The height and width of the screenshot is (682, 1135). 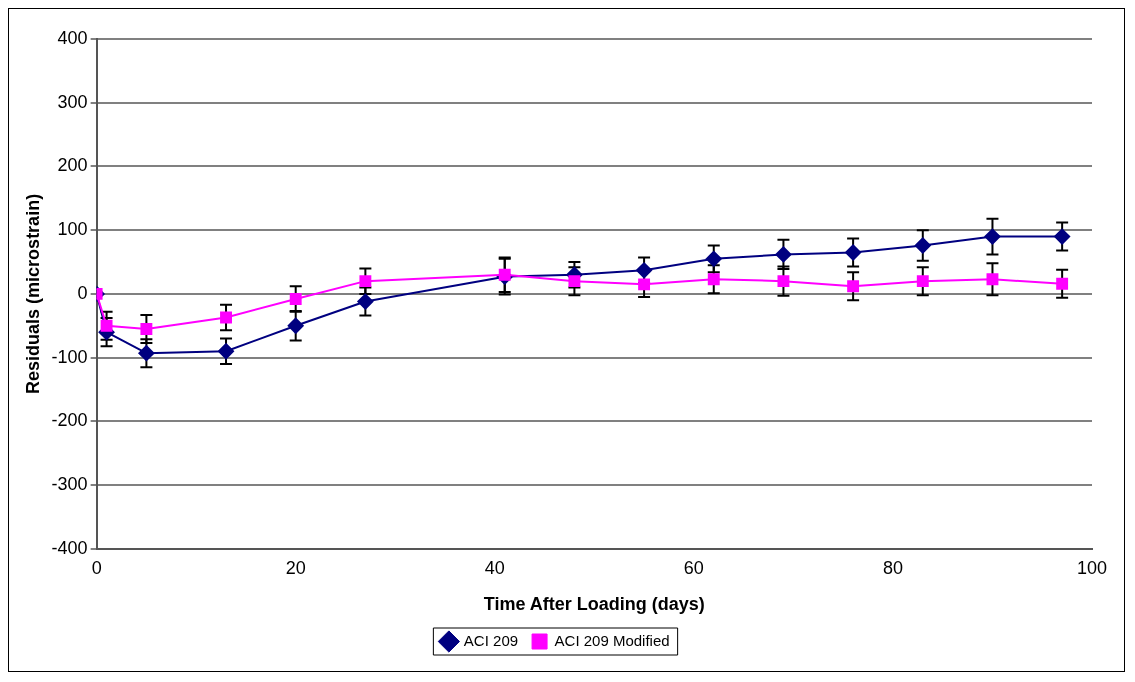 I want to click on x-tick-label: 40, so click(x=494, y=567).